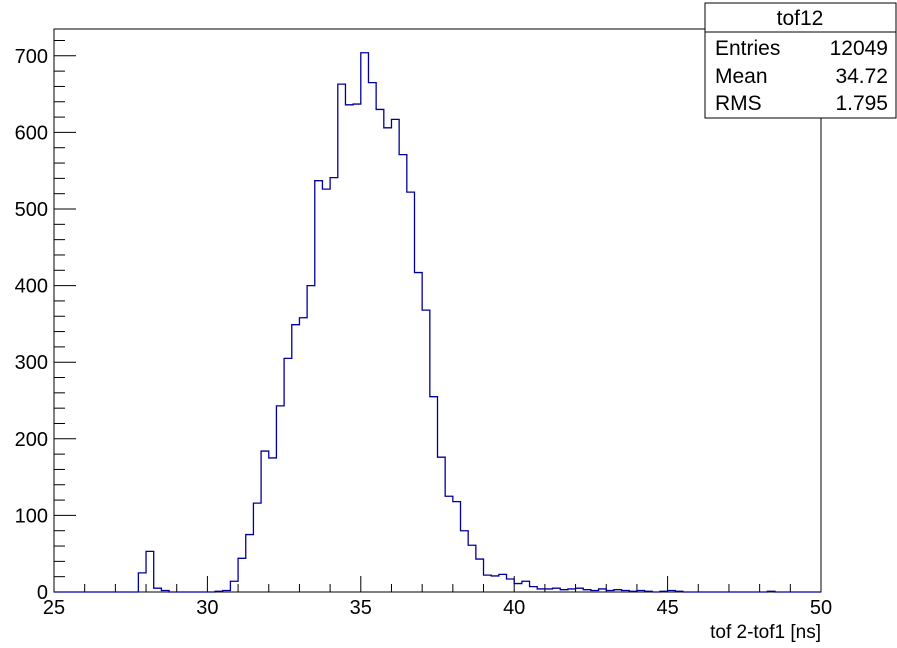  I want to click on y-tick-label: 200, so click(31, 440).